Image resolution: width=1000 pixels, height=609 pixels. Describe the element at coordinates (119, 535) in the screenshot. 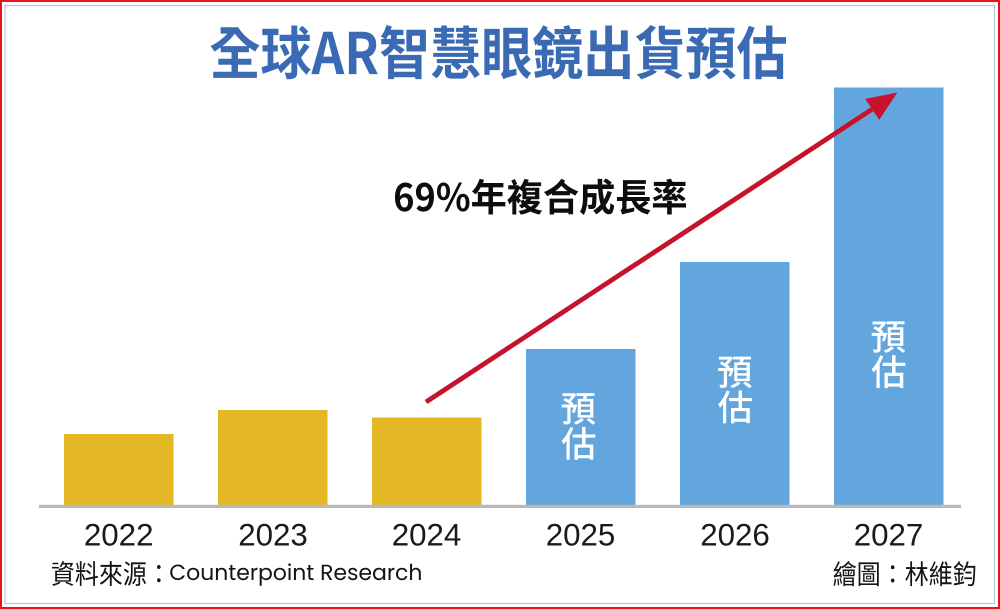

I see `svg-text: 2022` at that location.